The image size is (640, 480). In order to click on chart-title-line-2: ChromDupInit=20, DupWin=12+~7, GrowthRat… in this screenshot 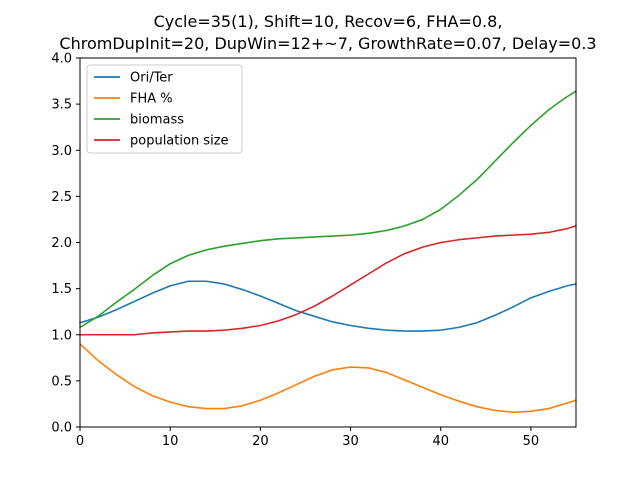, I will do `click(327, 43)`.